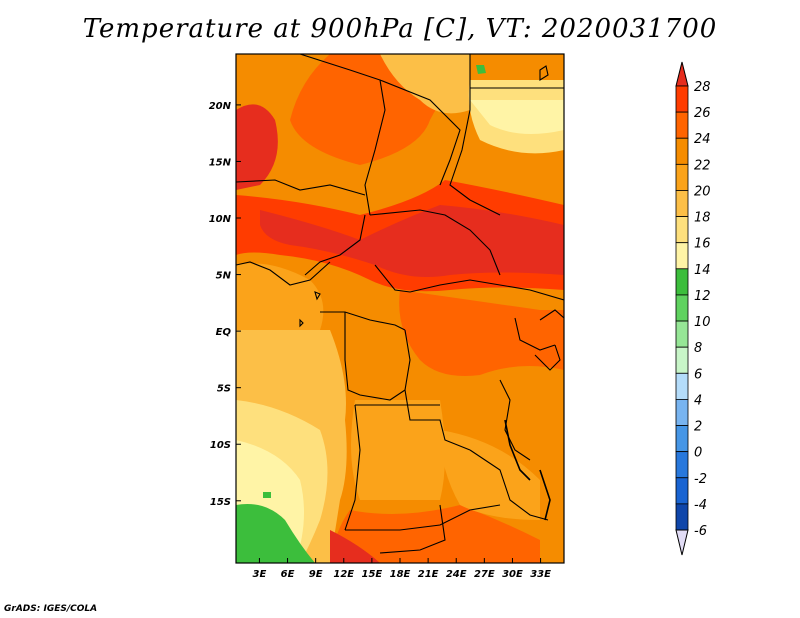 The width and height of the screenshot is (800, 618). What do you see at coordinates (400, 574) in the screenshot?
I see `x-tick-label: 18E` at bounding box center [400, 574].